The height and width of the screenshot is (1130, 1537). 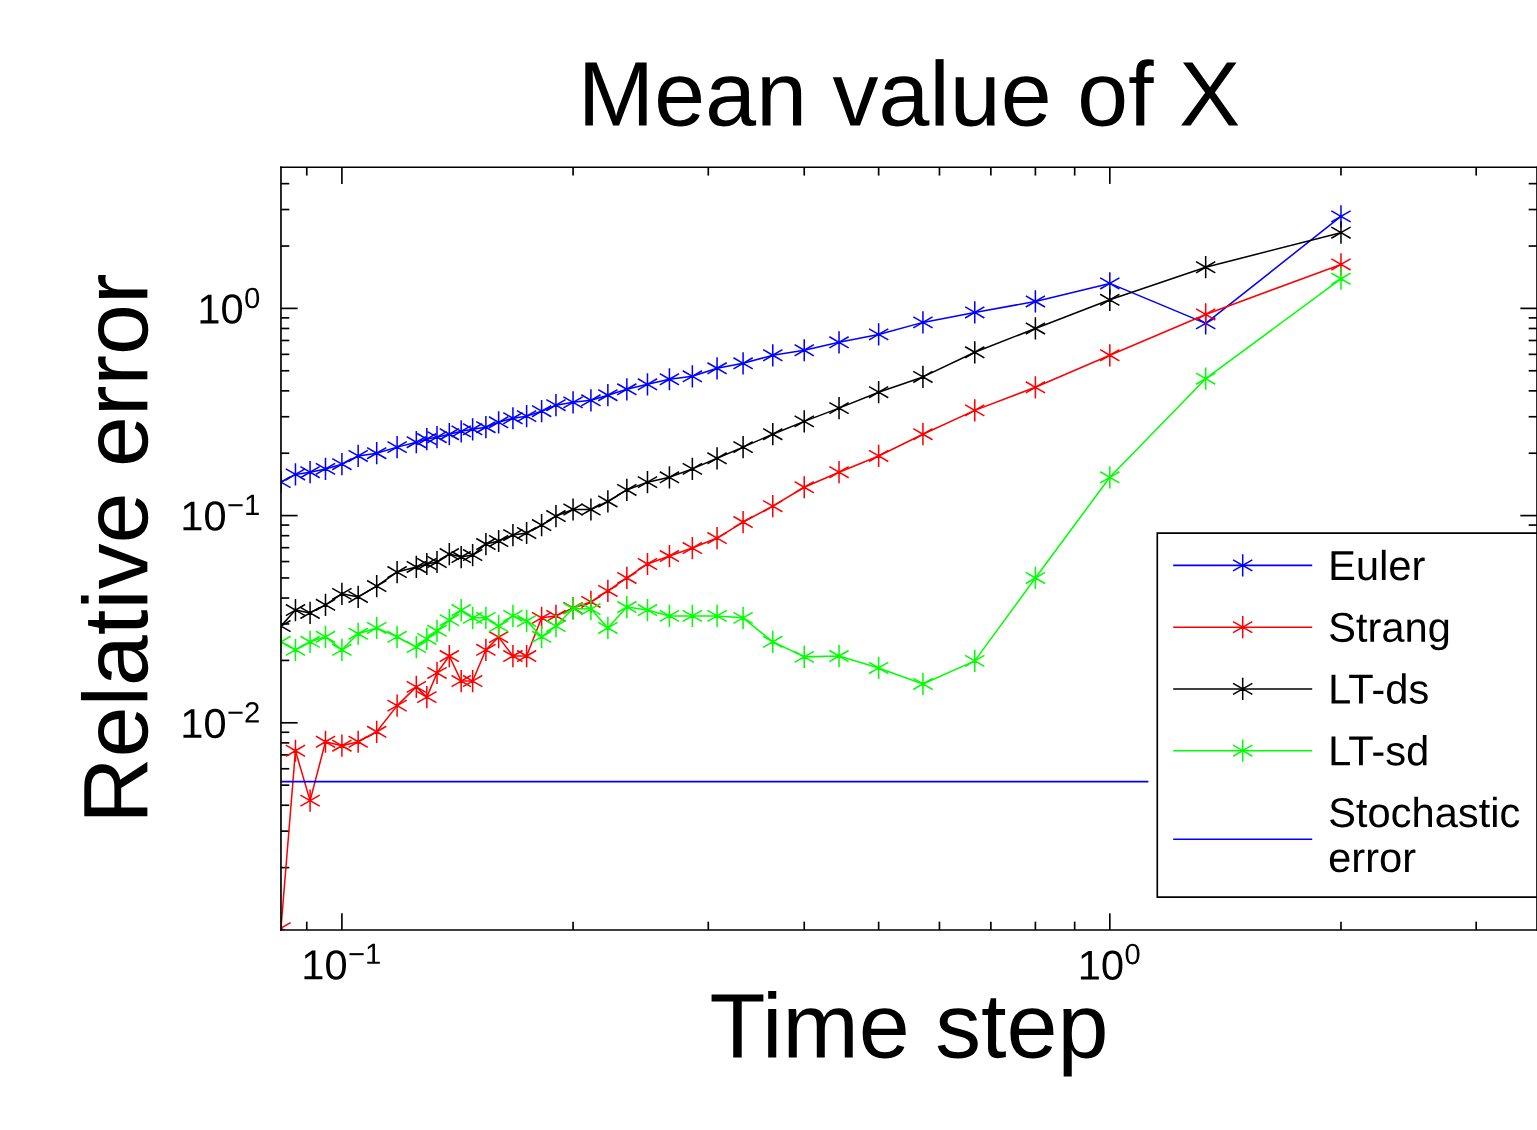 What do you see at coordinates (1424, 834) in the screenshot?
I see `legend-label: Stochastic error` at bounding box center [1424, 834].